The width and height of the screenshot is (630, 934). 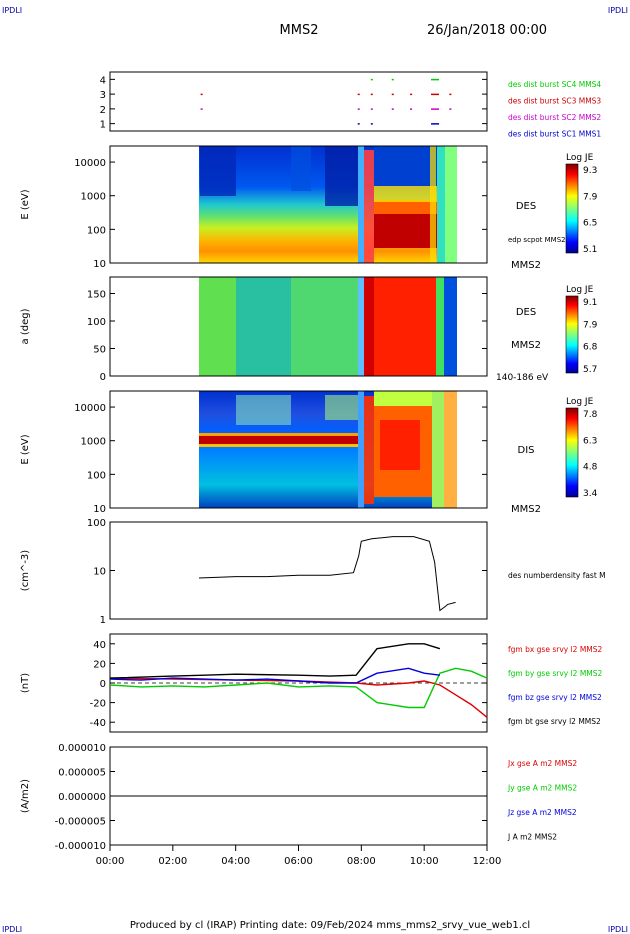 What do you see at coordinates (80, 822) in the screenshot?
I see `current-ytick-label: -0.000005` at bounding box center [80, 822].